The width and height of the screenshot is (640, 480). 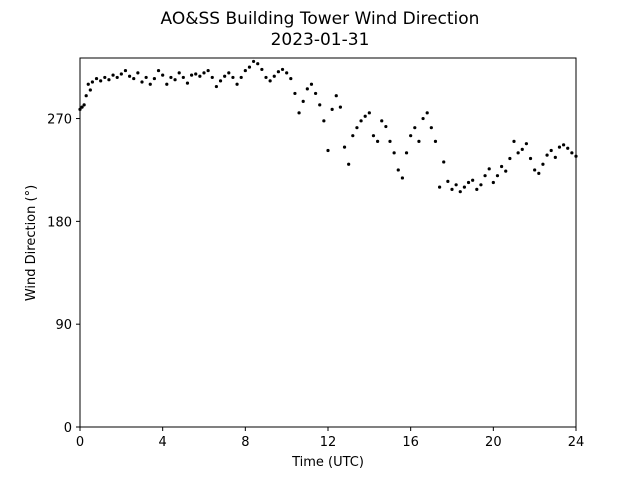 What do you see at coordinates (63, 325) in the screenshot?
I see `y-tick-label: 90` at bounding box center [63, 325].